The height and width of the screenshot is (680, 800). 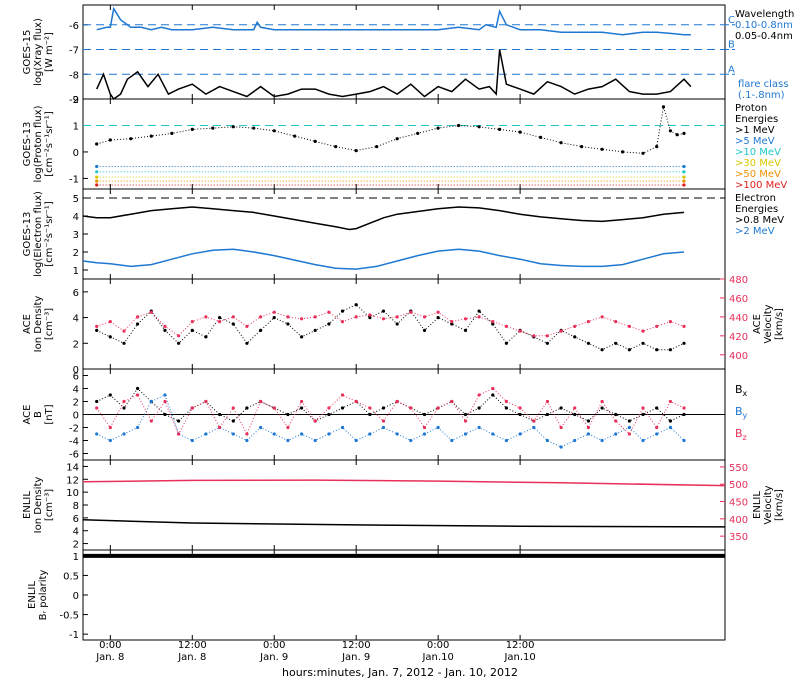 I want to click on legend-entry: Energies, so click(x=756, y=119).